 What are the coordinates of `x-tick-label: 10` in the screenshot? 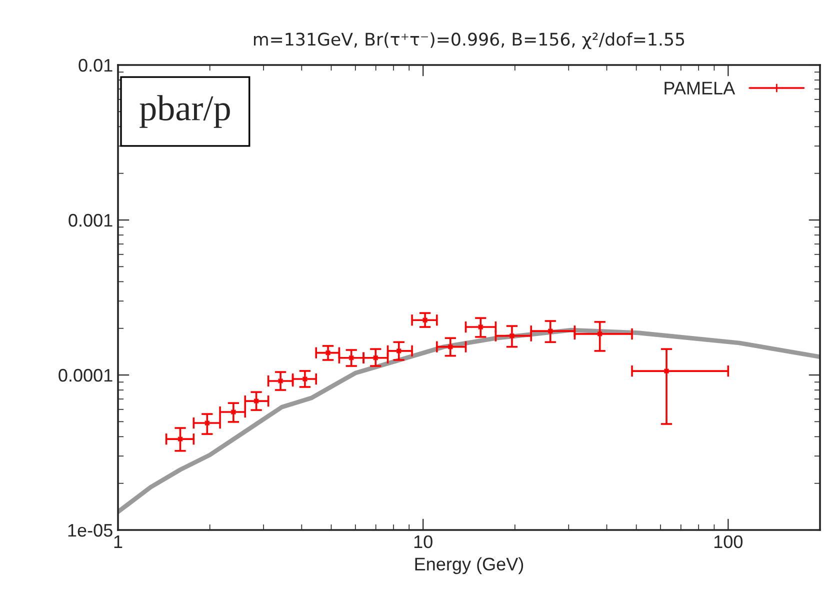 It's located at (423, 541).